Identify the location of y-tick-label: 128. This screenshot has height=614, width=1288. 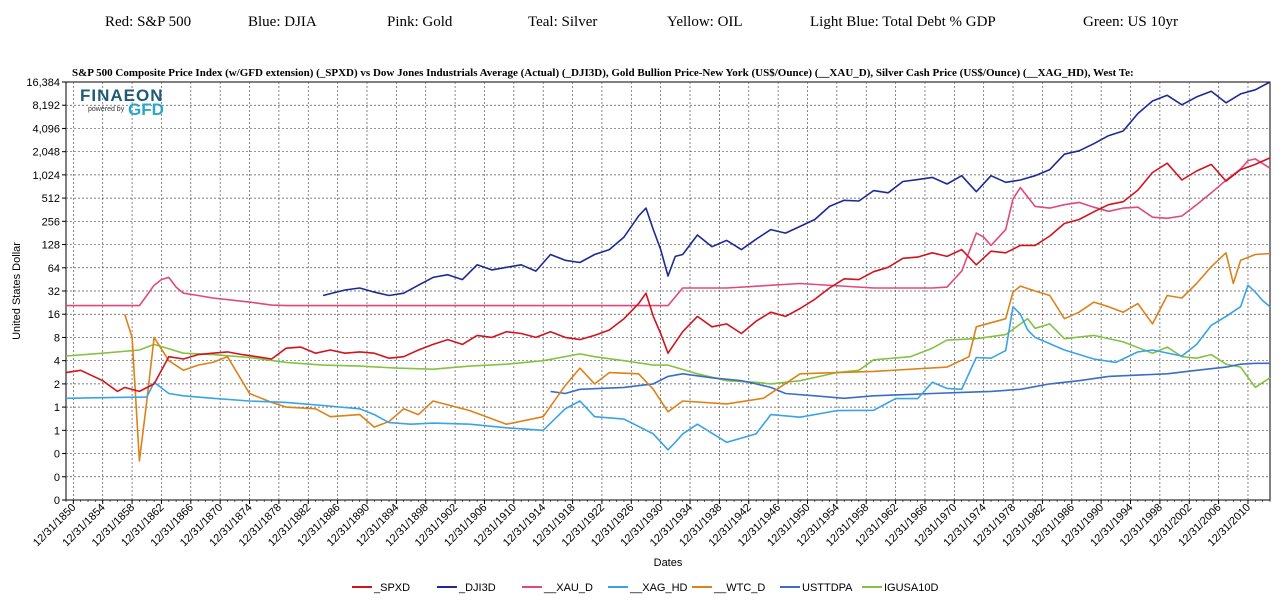
(51, 246).